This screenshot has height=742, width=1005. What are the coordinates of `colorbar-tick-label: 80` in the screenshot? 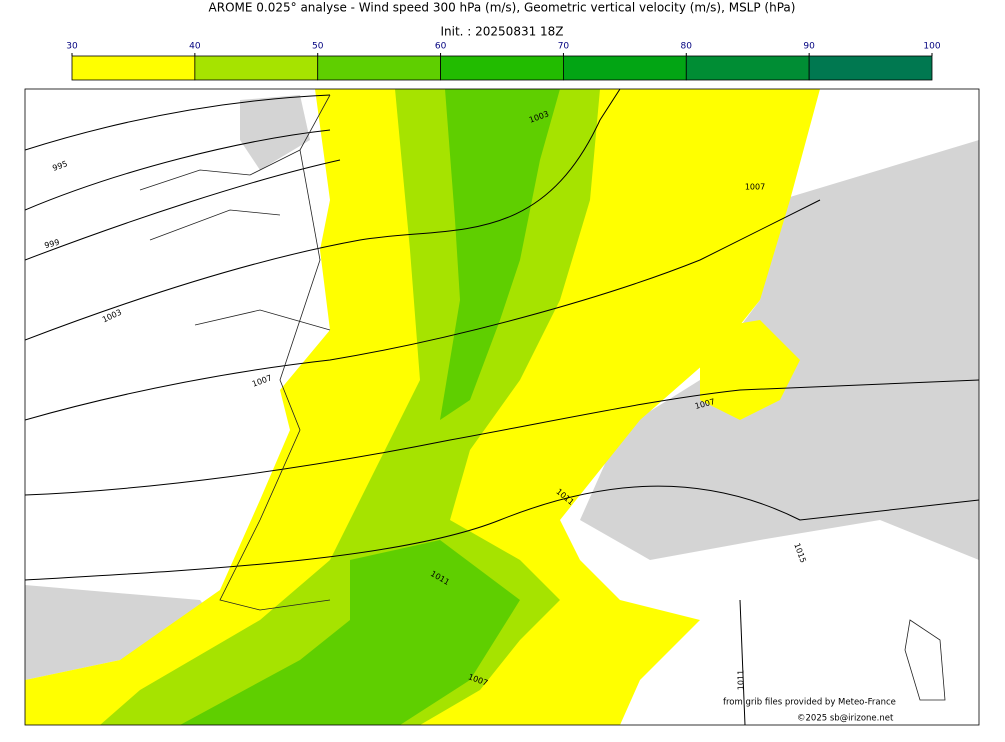 It's located at (687, 47).